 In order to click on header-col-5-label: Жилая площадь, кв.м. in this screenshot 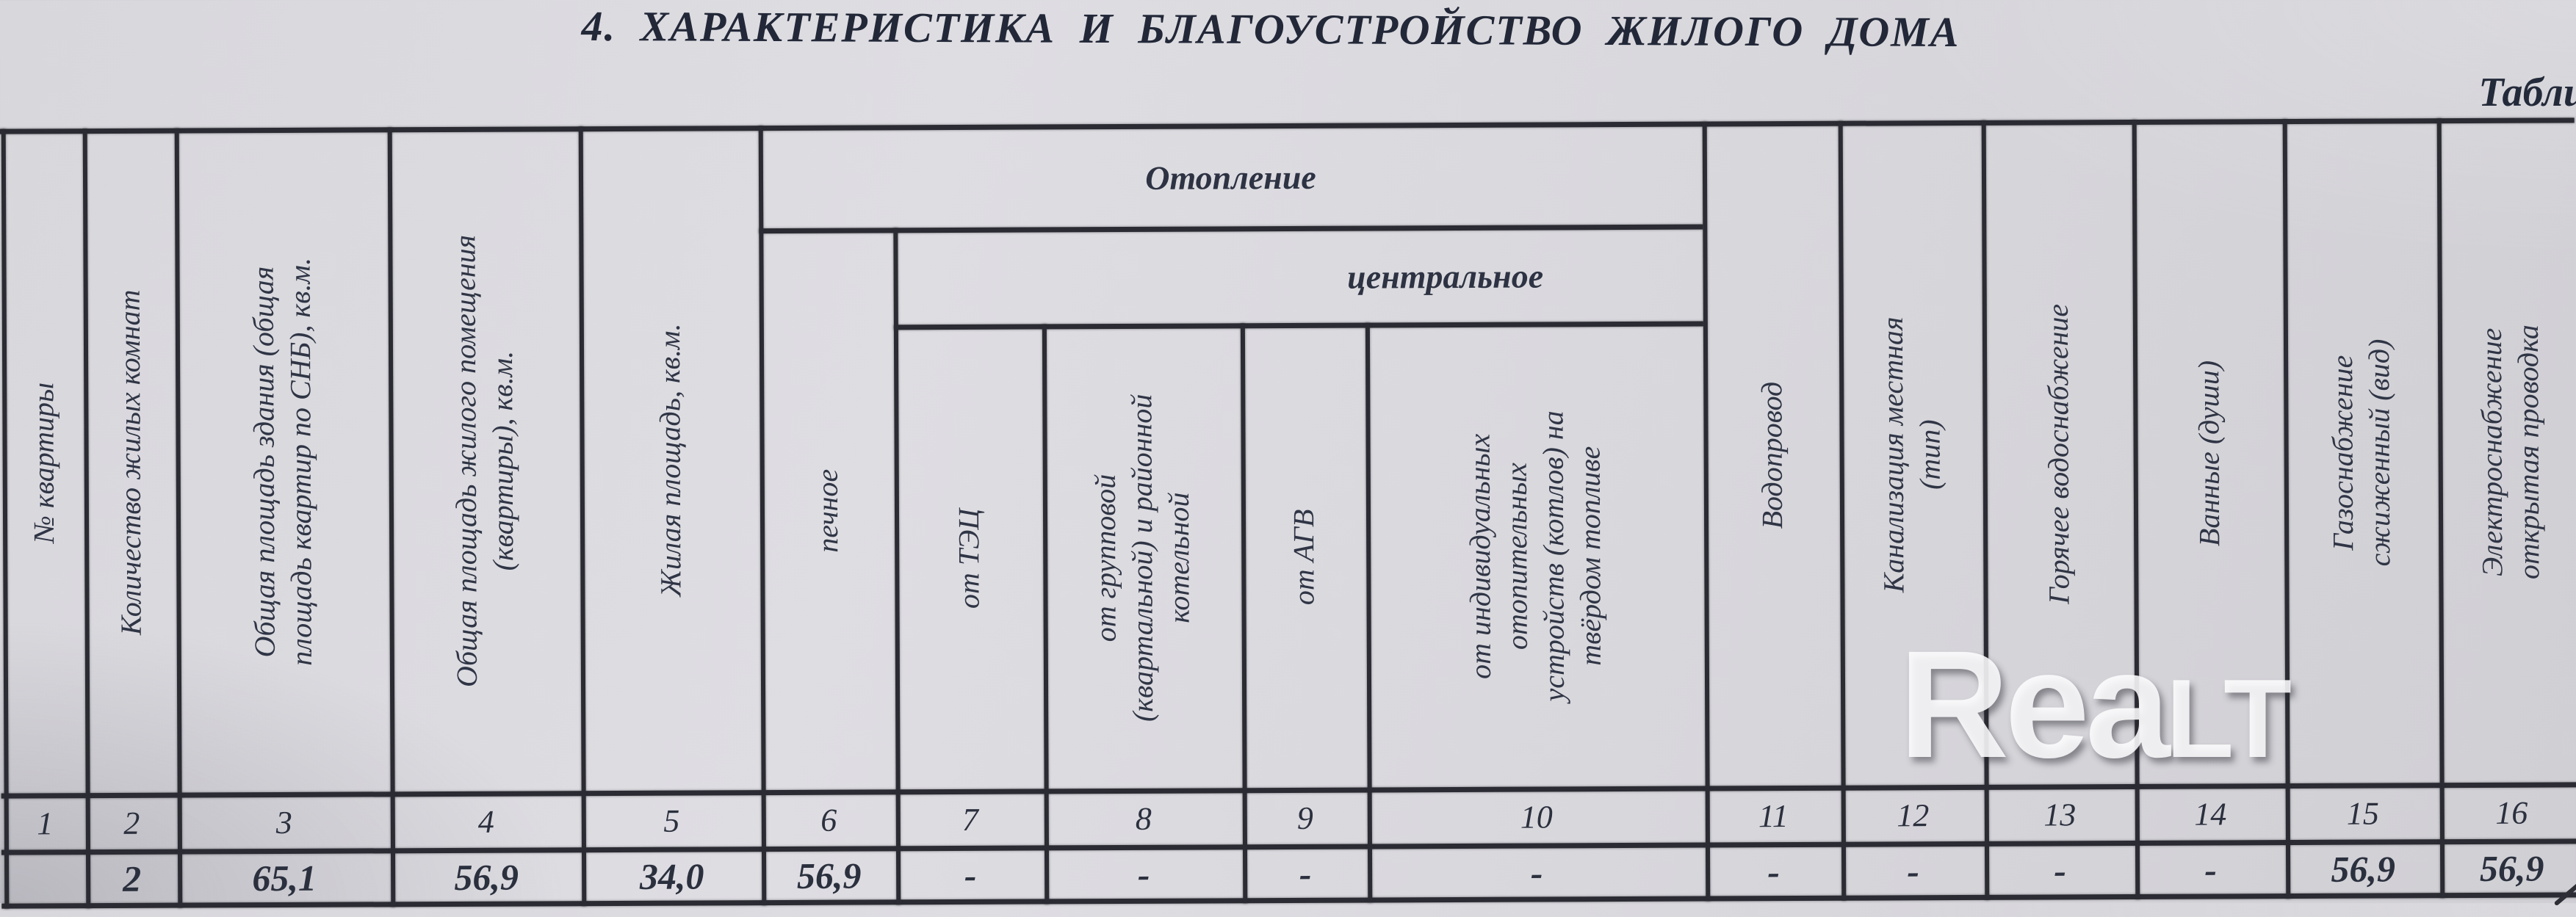, I will do `click(669, 460)`.